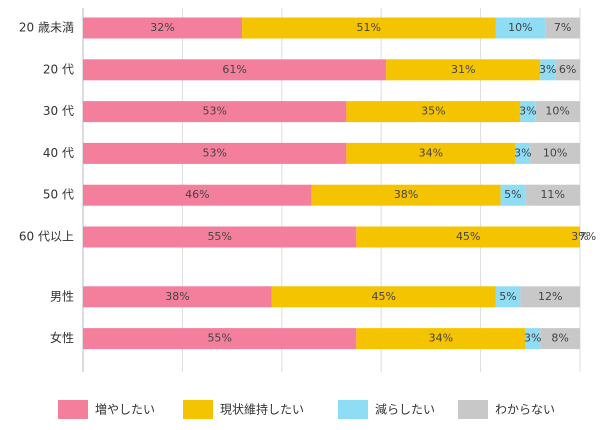 The image size is (600, 430). What do you see at coordinates (46, 28) in the screenshot?
I see `y-tick-label: 20 歳未満` at bounding box center [46, 28].